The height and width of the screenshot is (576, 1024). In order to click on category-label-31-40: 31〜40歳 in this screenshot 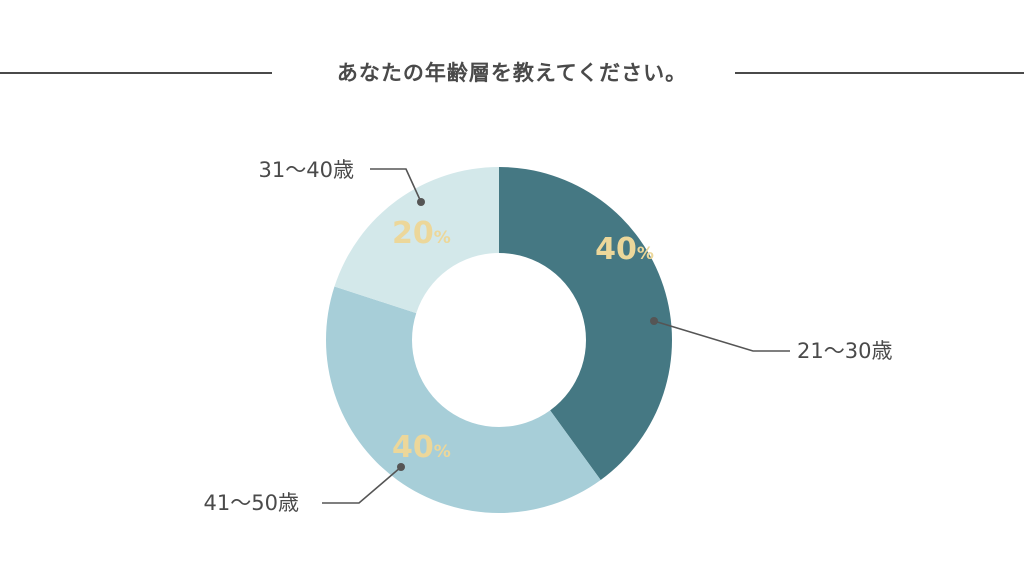, I will do `click(306, 170)`.